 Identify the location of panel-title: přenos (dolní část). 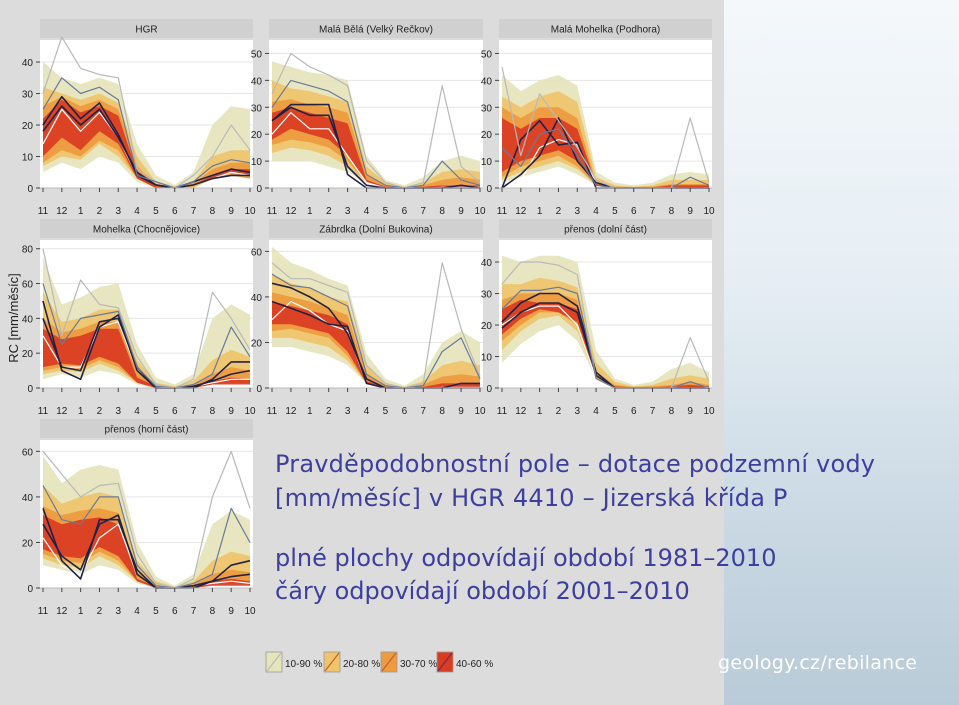
(605, 230).